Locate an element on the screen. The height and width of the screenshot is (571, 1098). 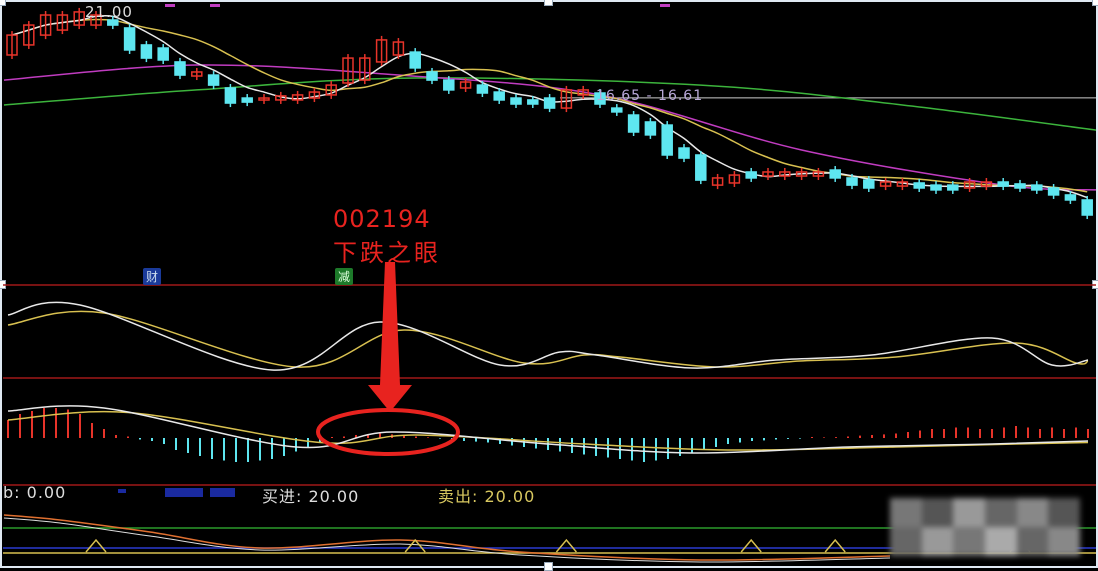
annotation-graphic is located at coordinates (388, 359).